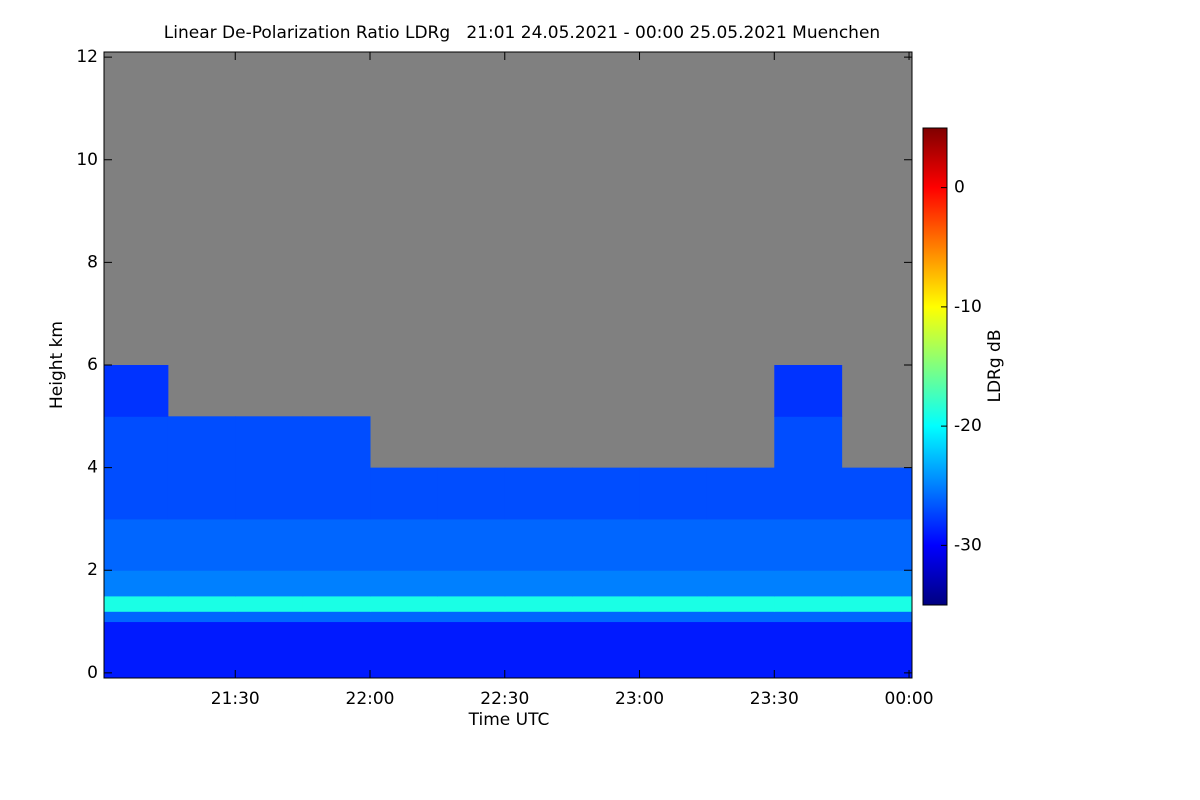 The height and width of the screenshot is (800, 1200). Describe the element at coordinates (92, 673) in the screenshot. I see `y-tick-label: 0` at that location.